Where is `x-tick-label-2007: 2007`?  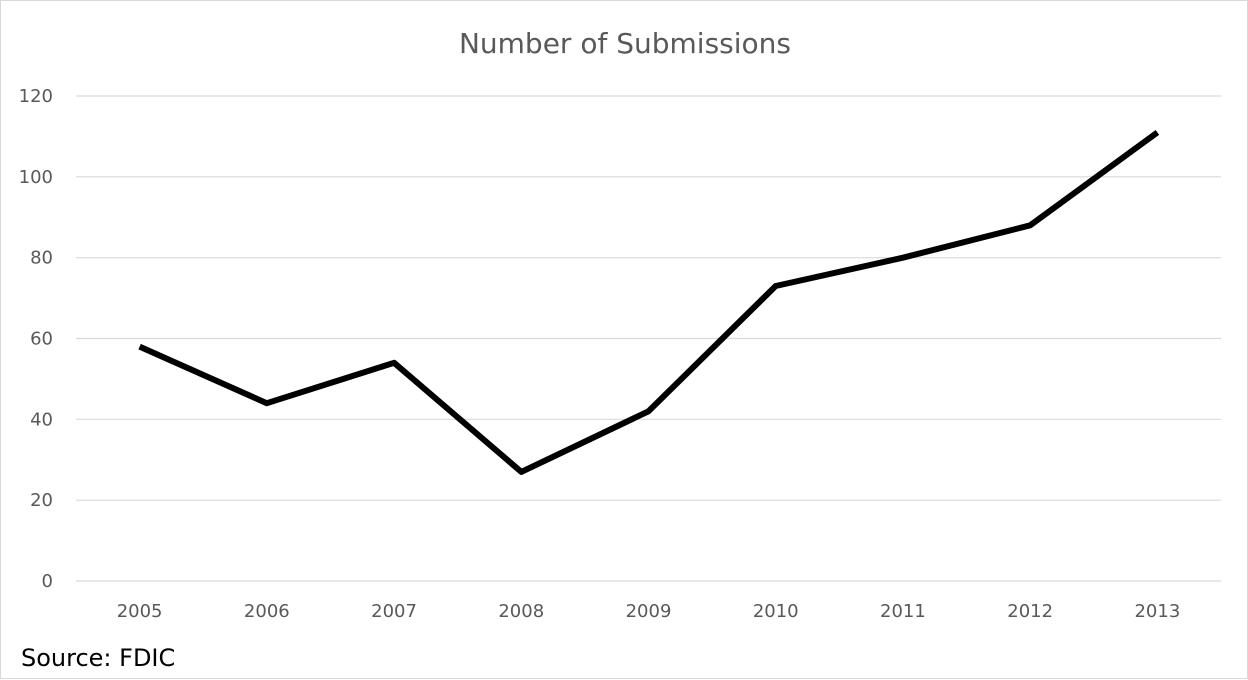
x-tick-label-2007: 2007 is located at coordinates (394, 611).